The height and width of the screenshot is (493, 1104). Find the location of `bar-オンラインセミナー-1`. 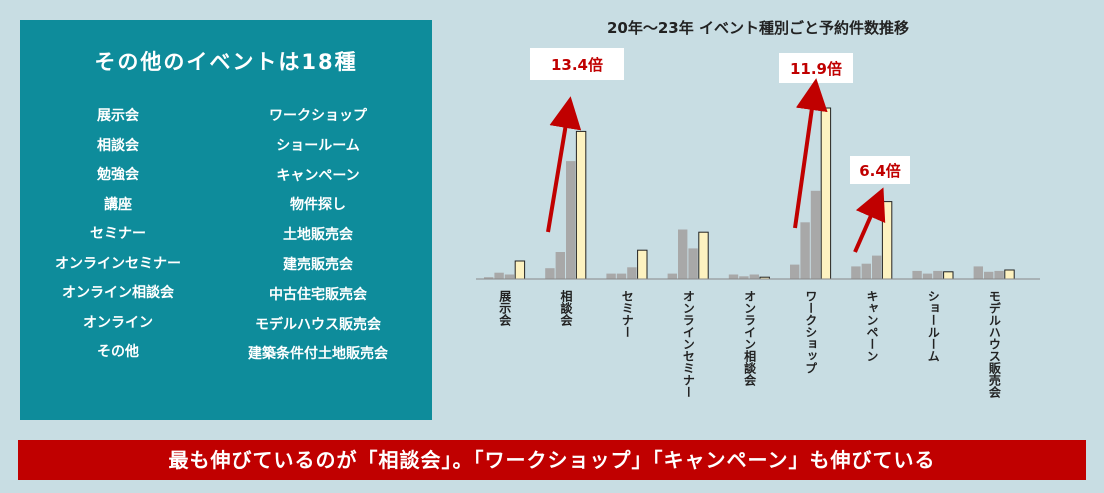

bar-オンラインセミナー-1 is located at coordinates (672, 276).